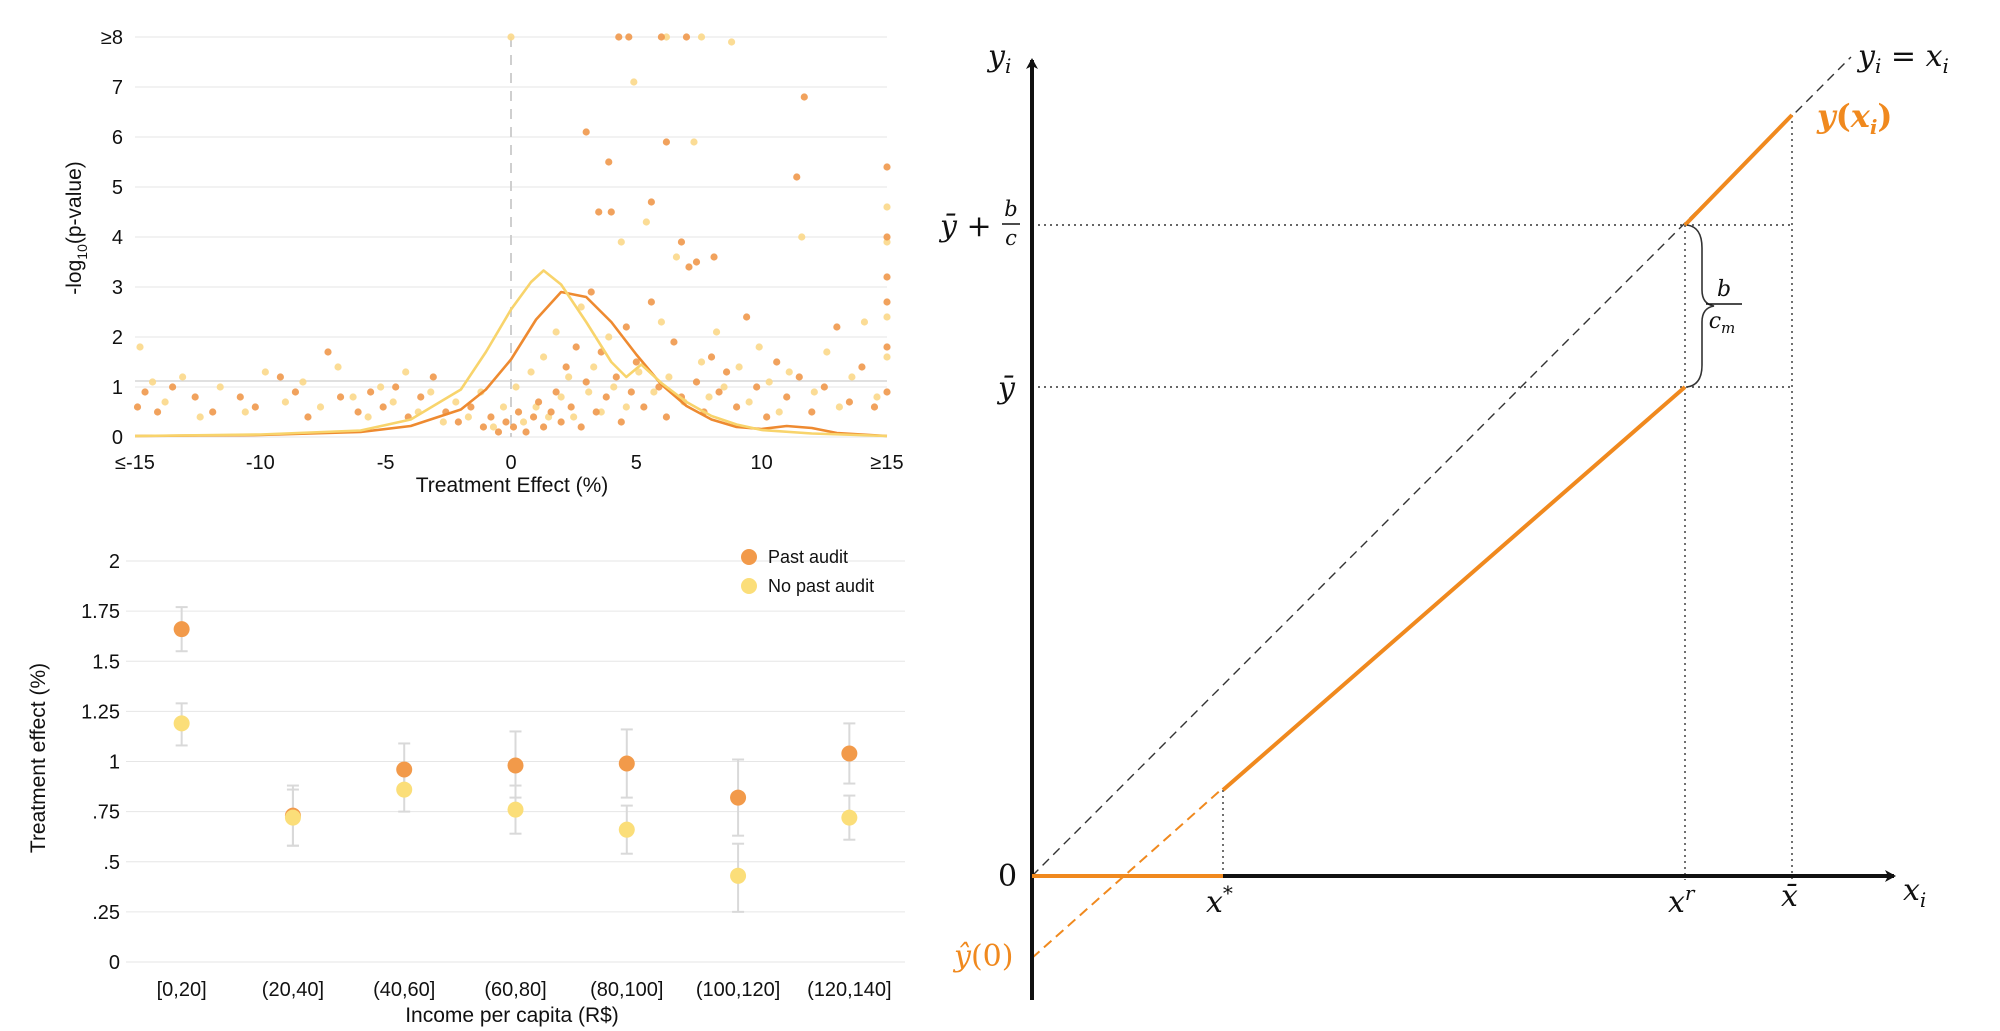  Describe the element at coordinates (293, 990) in the screenshot. I see `dots-x-tick-label: (20,40]` at that location.